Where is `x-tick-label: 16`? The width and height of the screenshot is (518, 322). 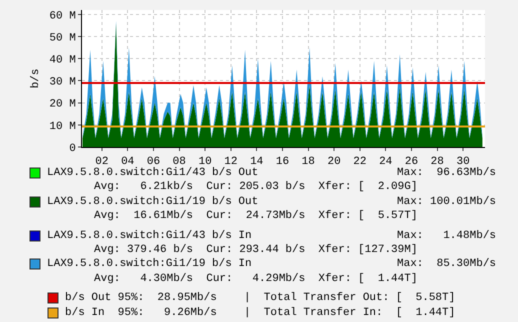
x-tick-label: 16 is located at coordinates (283, 162).